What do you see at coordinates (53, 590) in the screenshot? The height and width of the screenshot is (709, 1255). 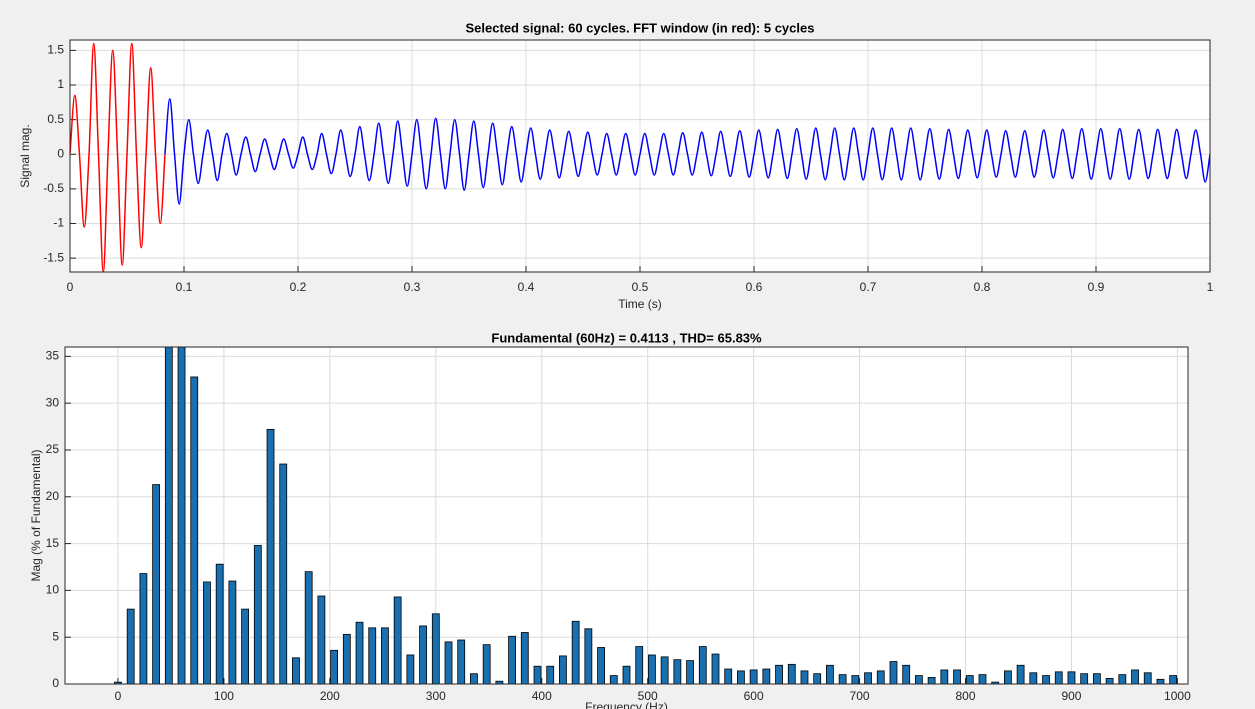 I see `y-tick-label: 10` at bounding box center [53, 590].